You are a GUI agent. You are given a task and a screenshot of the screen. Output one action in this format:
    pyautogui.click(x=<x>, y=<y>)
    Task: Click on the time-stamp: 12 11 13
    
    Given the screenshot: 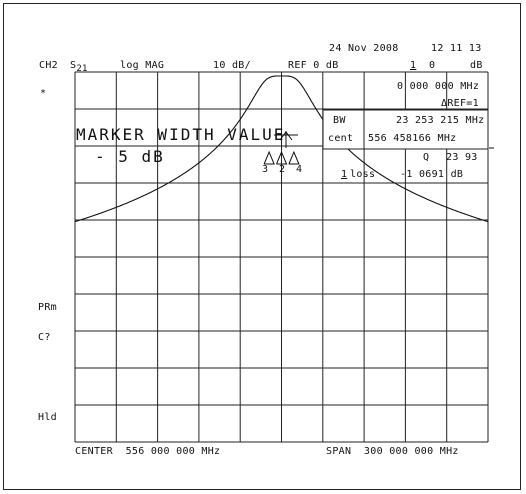 What is the action you would take?
    pyautogui.click(x=456, y=48)
    